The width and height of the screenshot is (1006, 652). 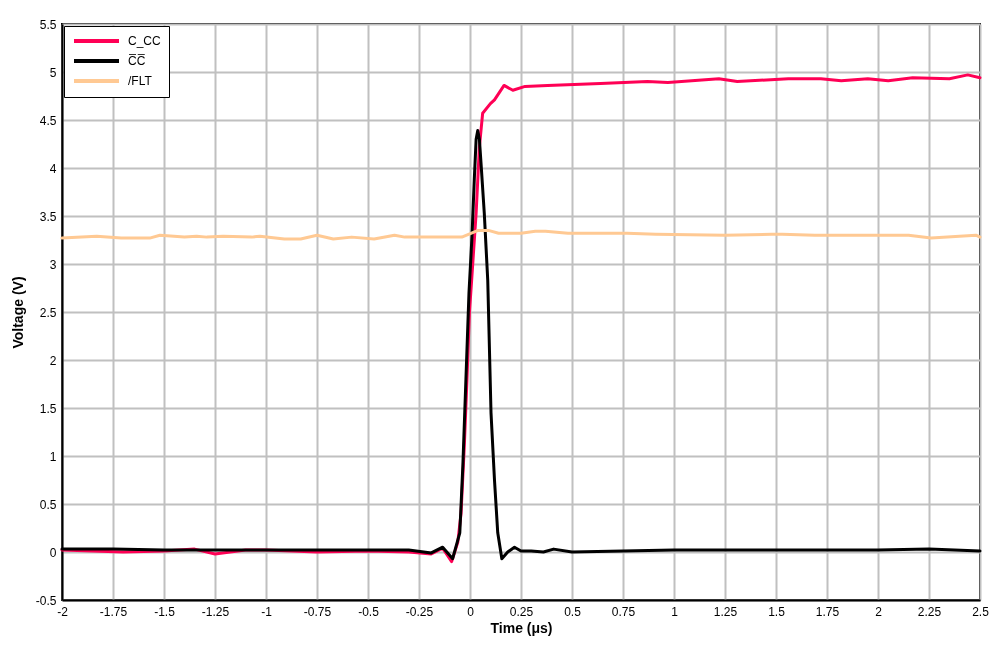 What do you see at coordinates (48, 504) in the screenshot?
I see `y-tick-label: 0.5` at bounding box center [48, 504].